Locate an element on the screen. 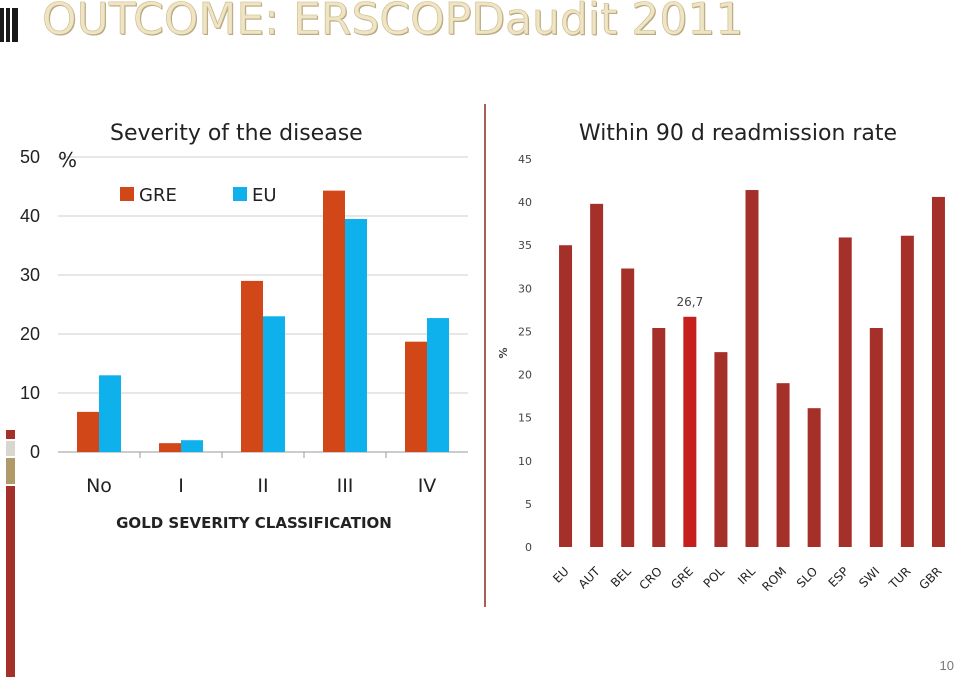  severity-bar-eu-no is located at coordinates (110, 413).